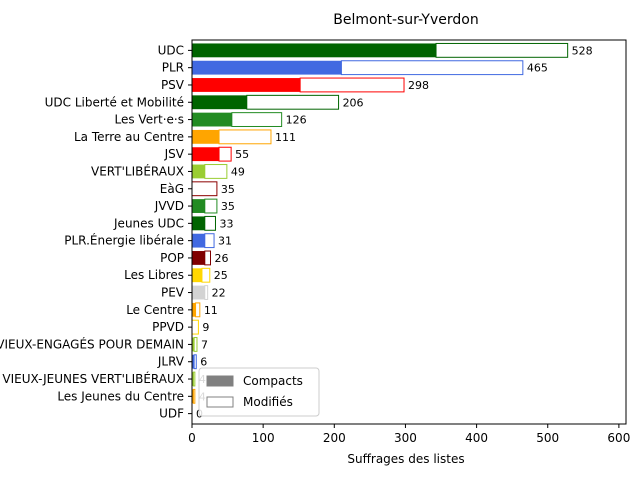 The width and height of the screenshot is (640, 480). Describe the element at coordinates (168, 327) in the screenshot. I see `category-label: PPVD` at that location.